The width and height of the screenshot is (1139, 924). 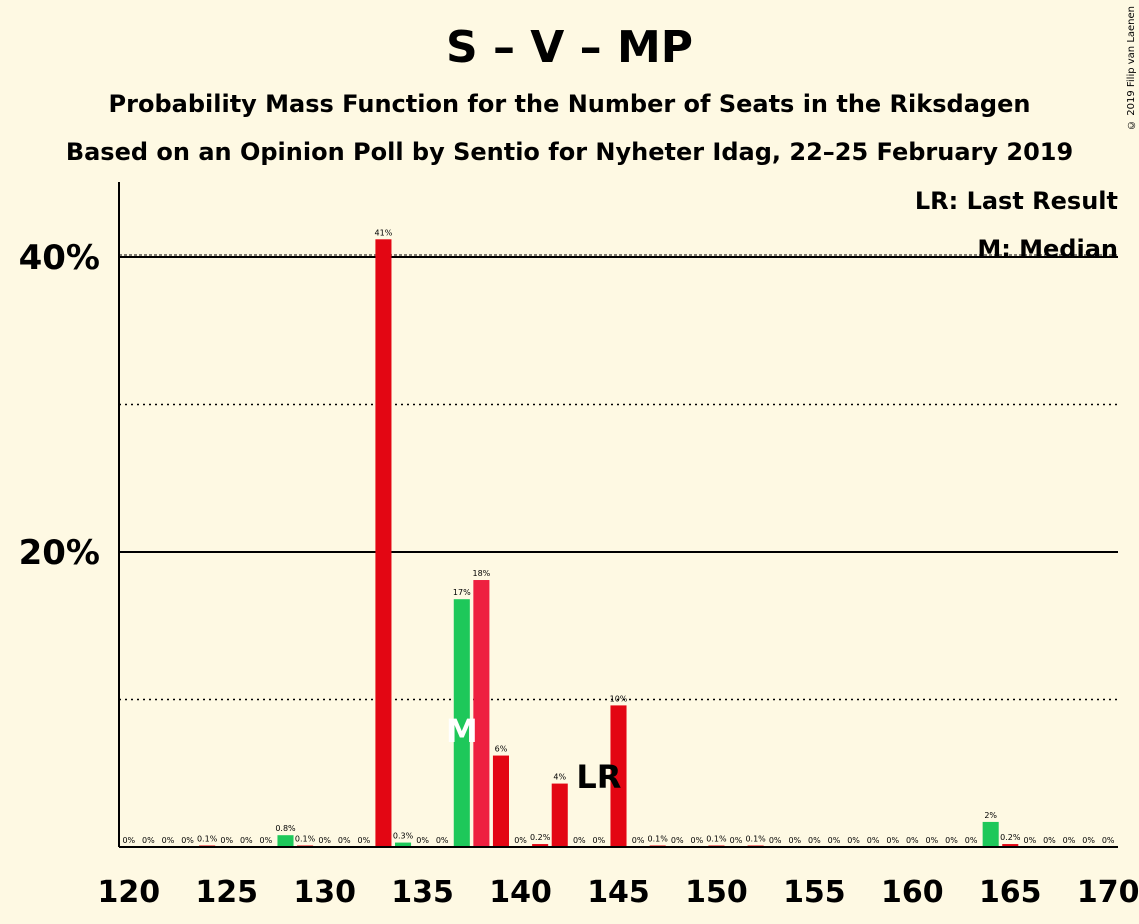 I want to click on data-label-170: 0%, so click(x=1108, y=840).